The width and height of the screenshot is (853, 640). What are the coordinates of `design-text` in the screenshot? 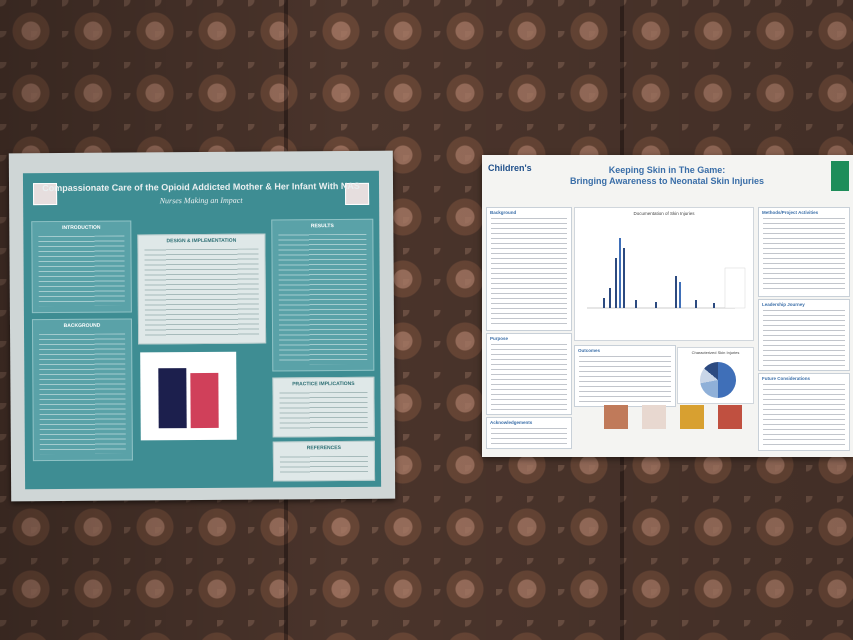 It's located at (202, 293).